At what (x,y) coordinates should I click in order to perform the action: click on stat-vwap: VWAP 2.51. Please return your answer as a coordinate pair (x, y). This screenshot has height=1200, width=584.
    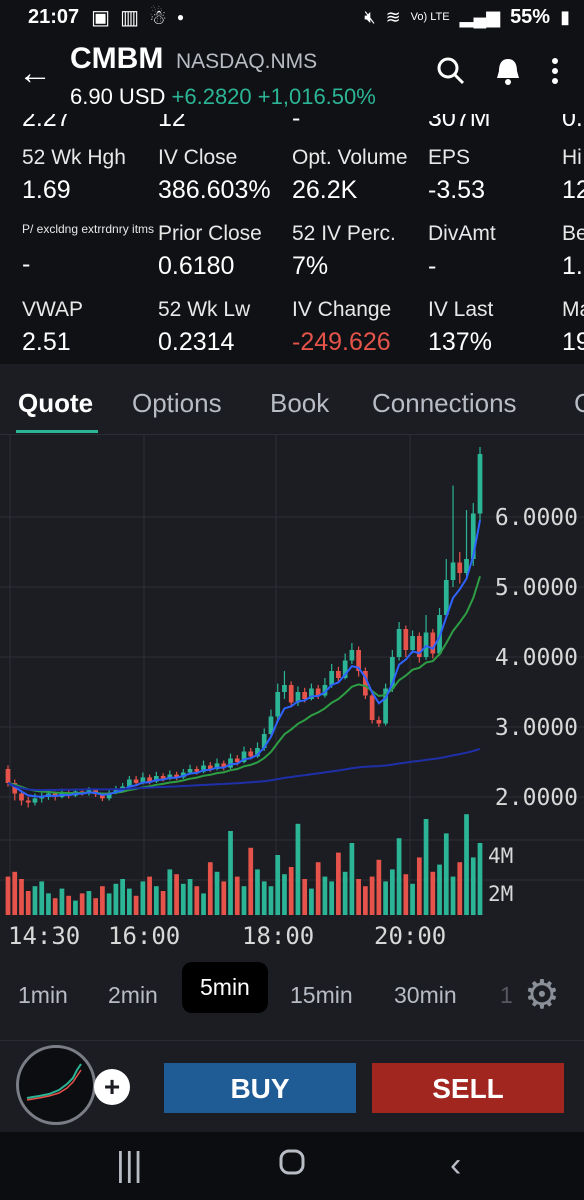
    Looking at the image, I should click on (52, 327).